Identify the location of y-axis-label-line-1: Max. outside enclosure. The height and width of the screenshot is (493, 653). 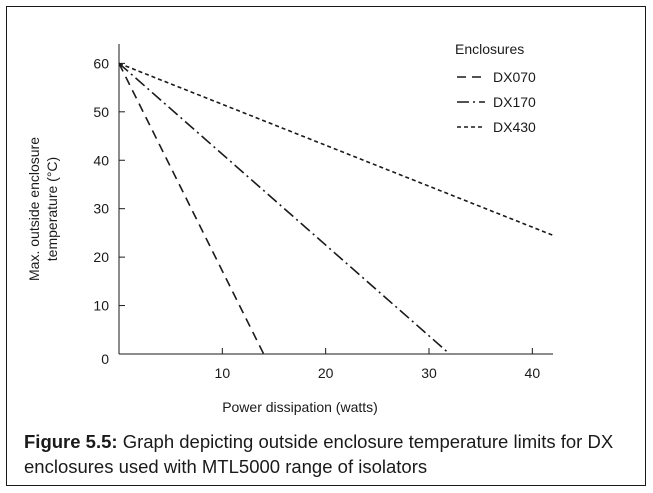
(34, 209).